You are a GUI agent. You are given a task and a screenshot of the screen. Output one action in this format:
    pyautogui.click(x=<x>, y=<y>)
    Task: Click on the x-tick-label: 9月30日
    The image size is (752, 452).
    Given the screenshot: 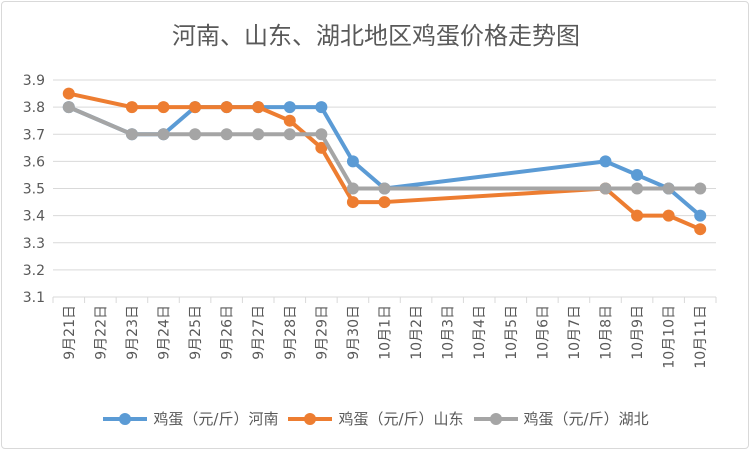 What is the action you would take?
    pyautogui.click(x=354, y=332)
    